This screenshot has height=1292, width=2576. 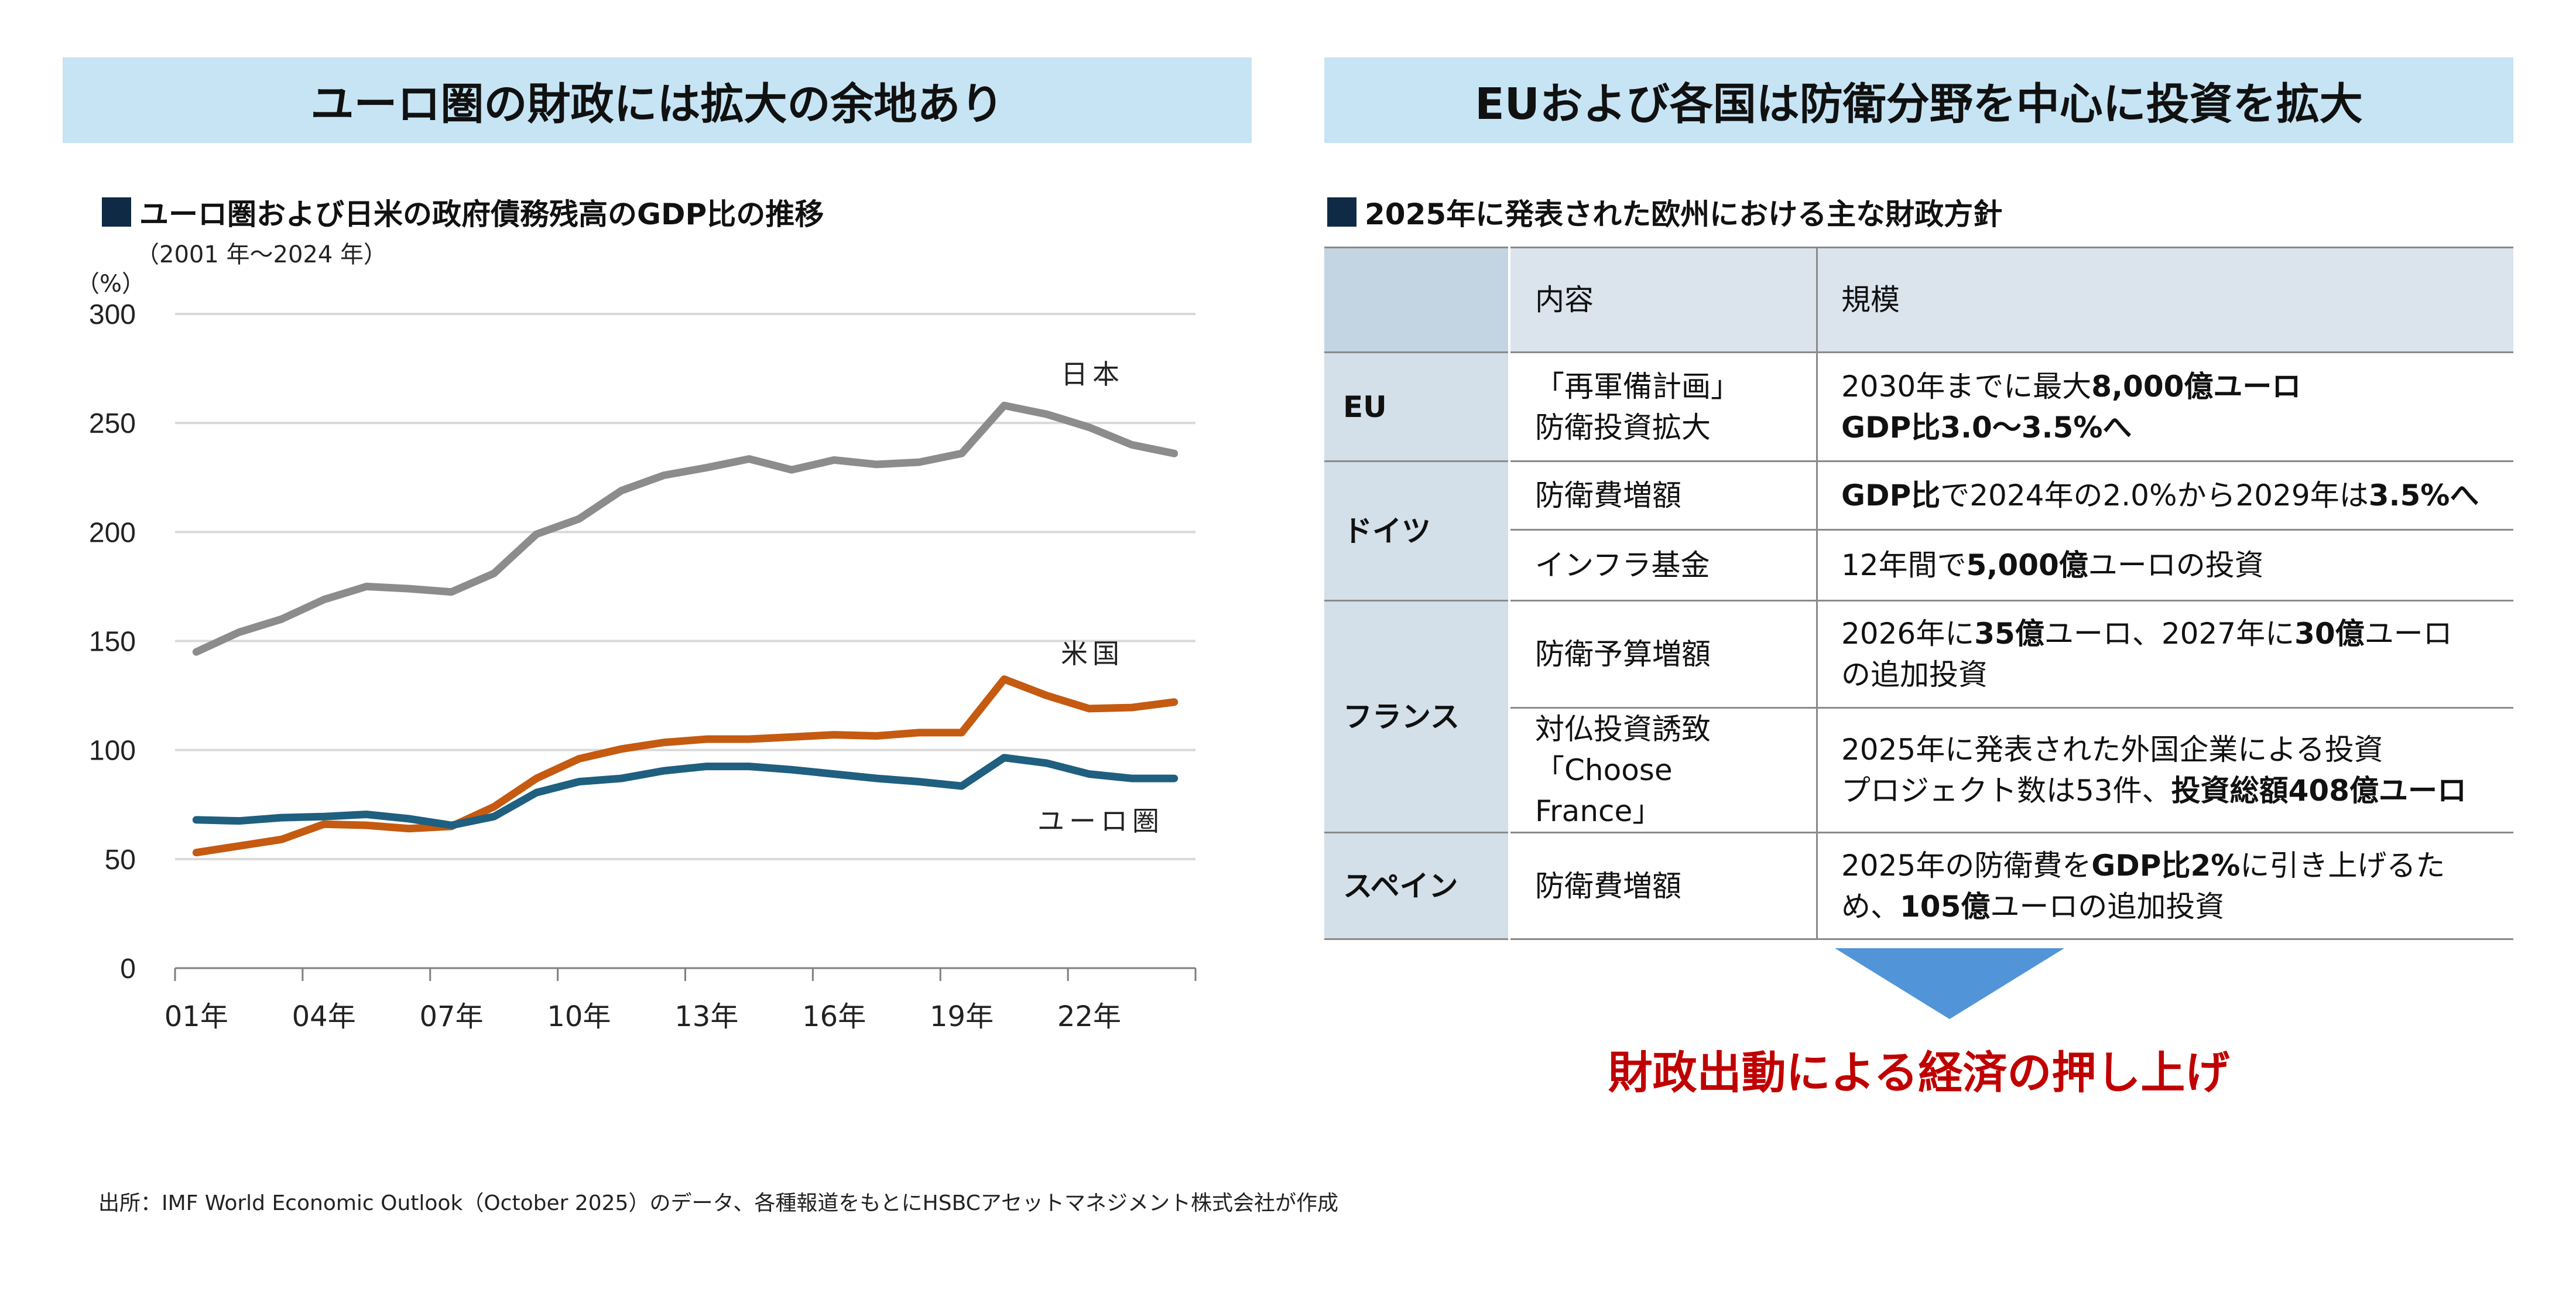 I want to click on scale-line: 2025年の防衛費をGDP比2%に引き上げるた, so click(x=2165, y=865).